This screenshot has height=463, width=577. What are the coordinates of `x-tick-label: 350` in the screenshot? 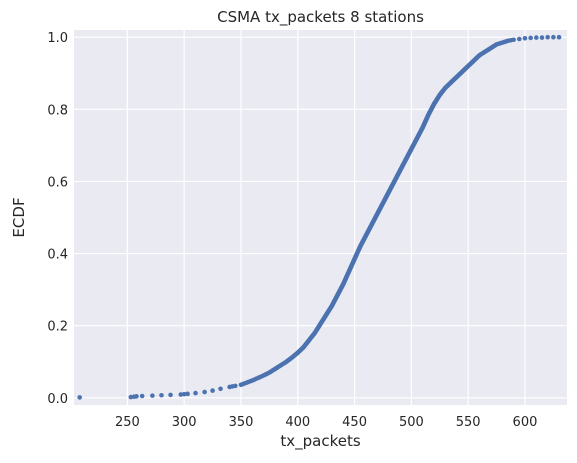 It's located at (241, 422).